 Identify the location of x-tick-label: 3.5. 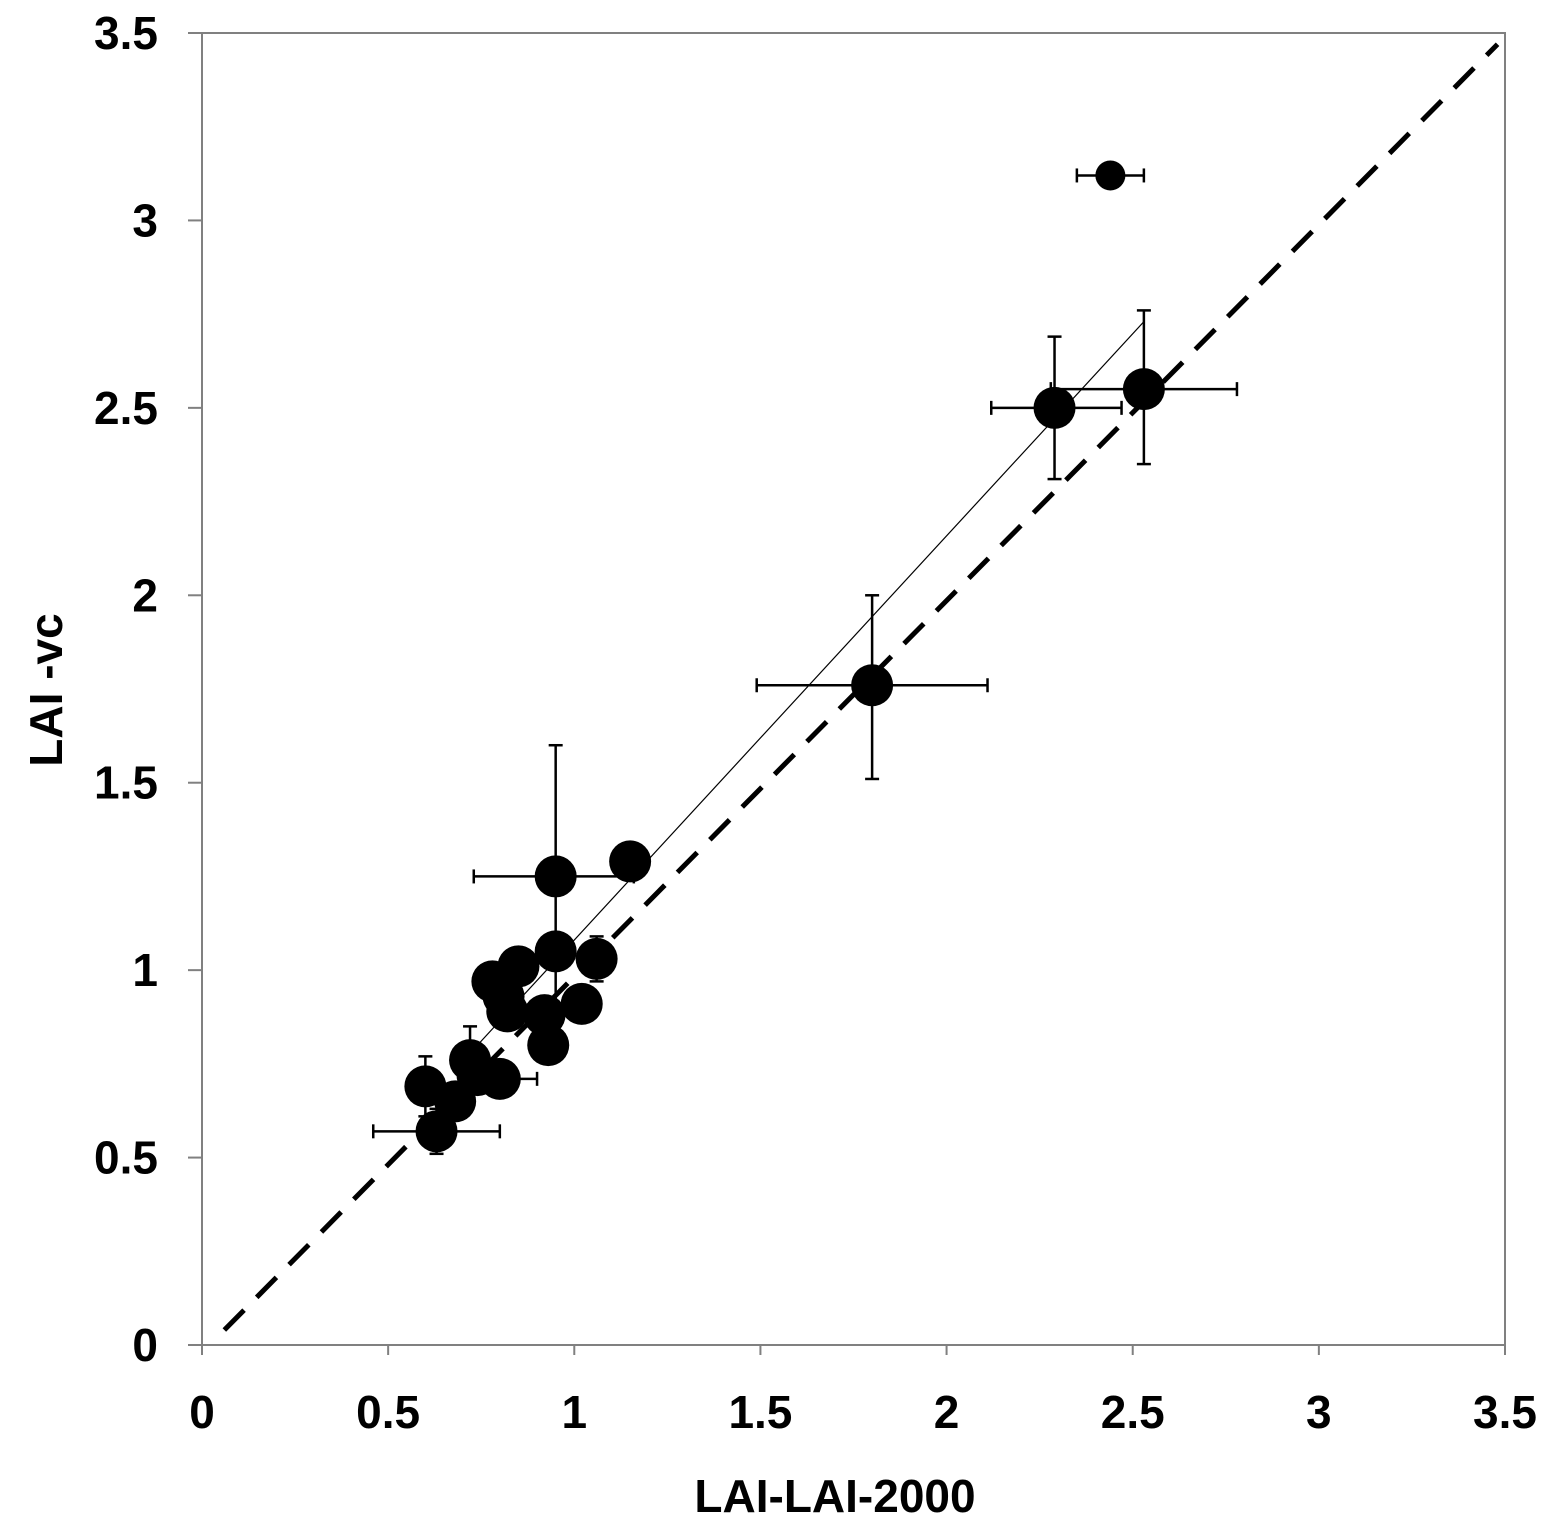
(1505, 1412).